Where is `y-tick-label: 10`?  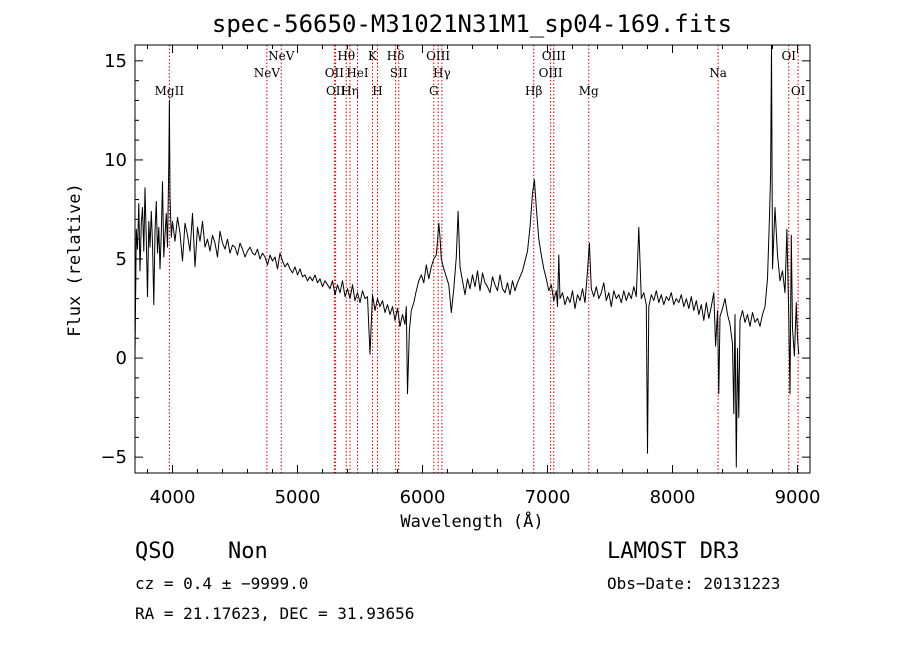 y-tick-label: 10 is located at coordinates (115, 160).